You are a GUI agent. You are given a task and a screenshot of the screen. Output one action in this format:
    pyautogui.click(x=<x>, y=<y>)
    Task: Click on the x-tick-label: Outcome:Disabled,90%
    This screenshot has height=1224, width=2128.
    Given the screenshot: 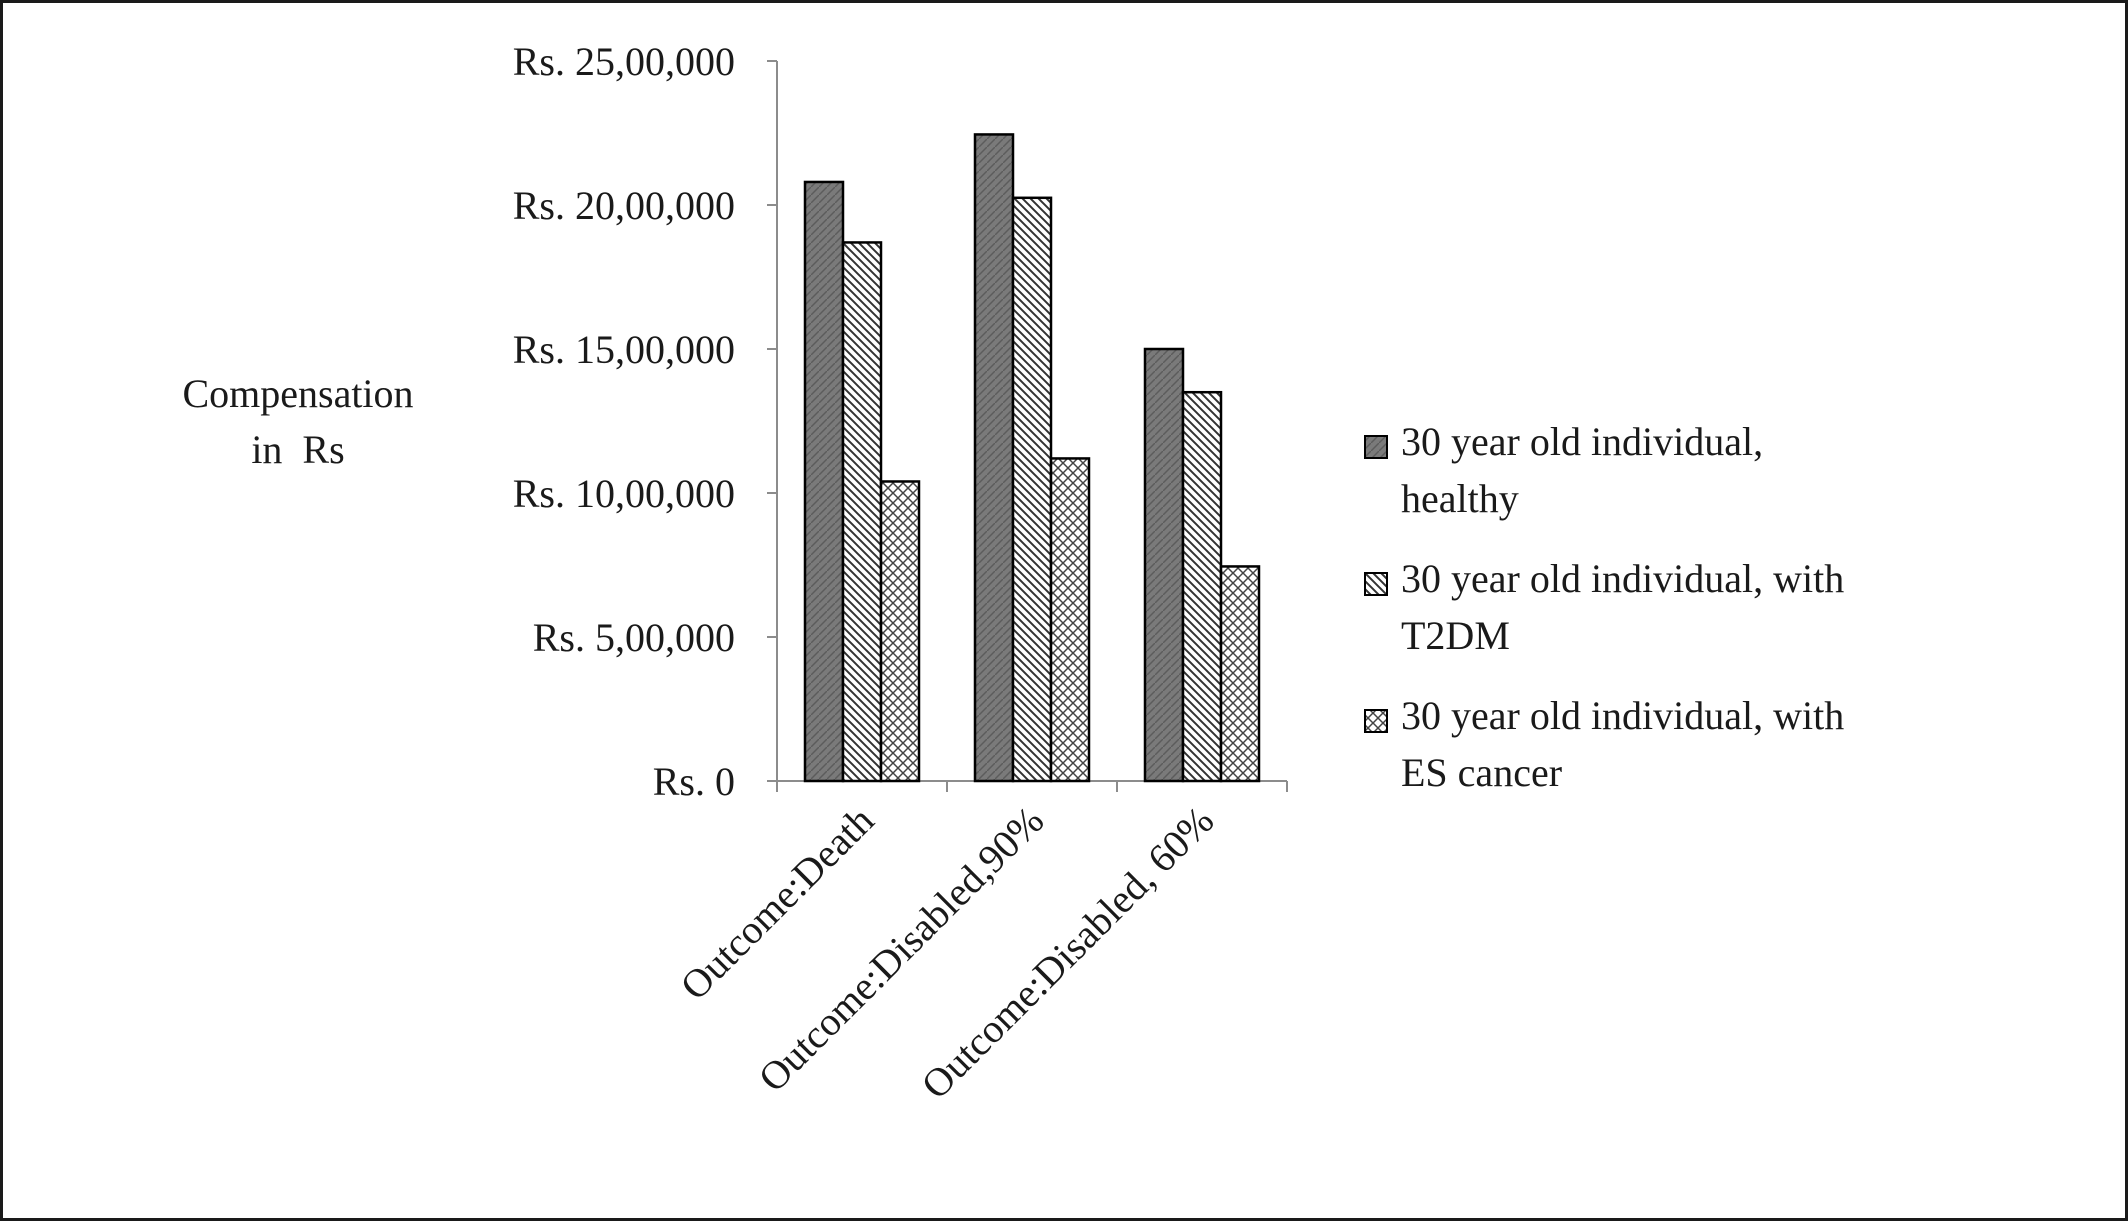 What is the action you would take?
    pyautogui.click(x=901, y=949)
    